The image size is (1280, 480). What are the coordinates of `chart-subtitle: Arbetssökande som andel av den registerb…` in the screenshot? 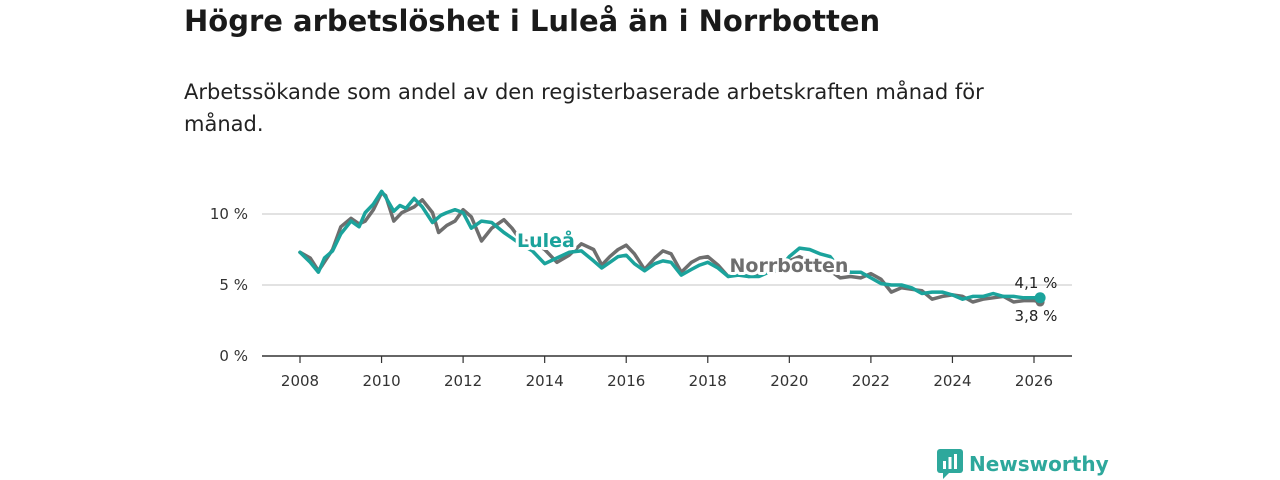 It's located at (584, 108).